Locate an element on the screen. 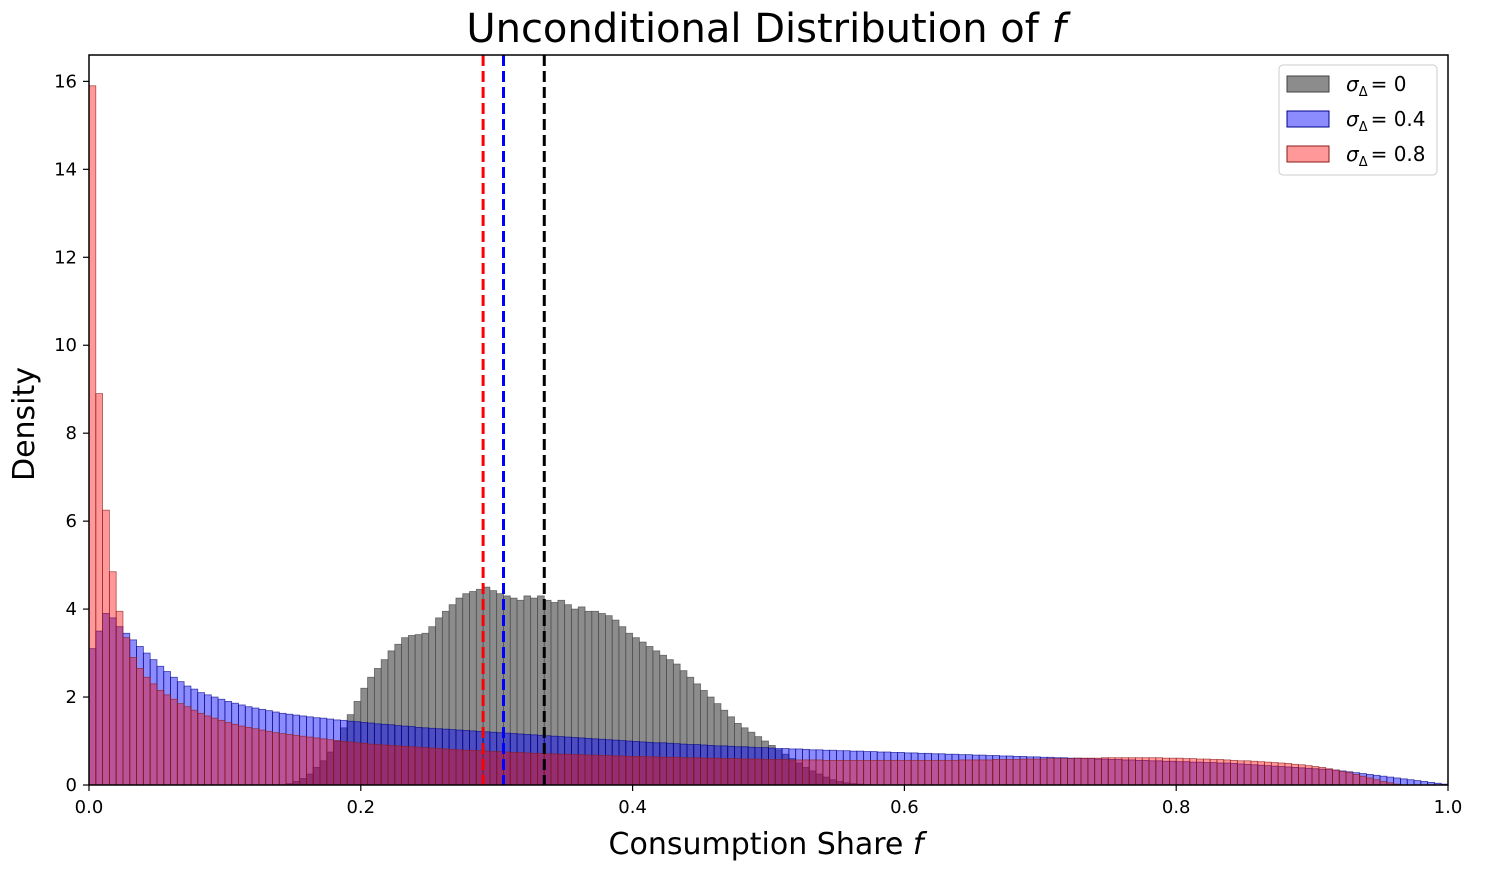 The width and height of the screenshot is (1491, 875). y-tick-label: 16 is located at coordinates (65, 81).